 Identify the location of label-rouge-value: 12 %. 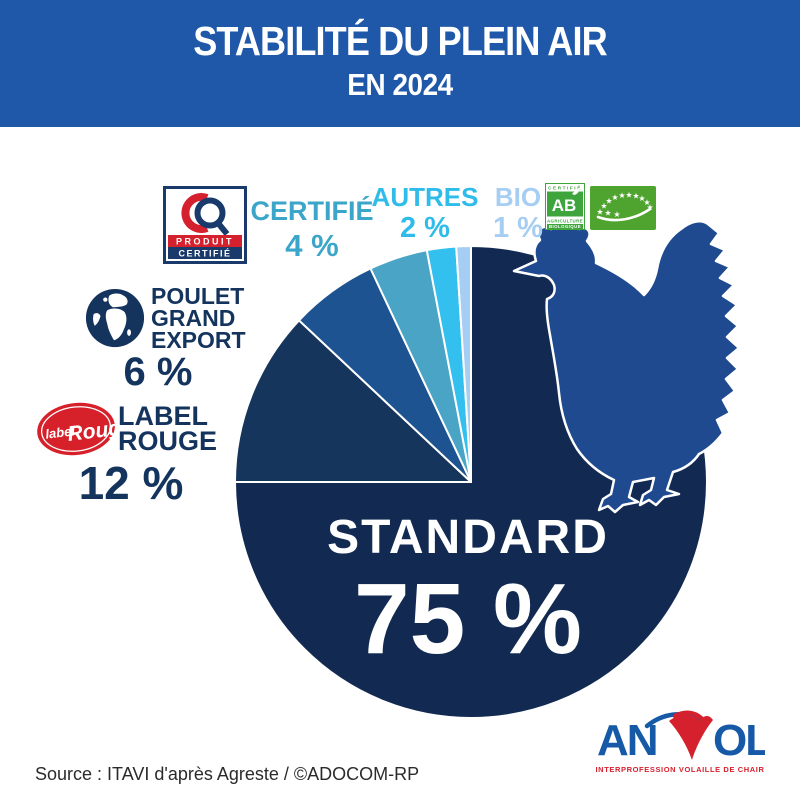
(131, 483).